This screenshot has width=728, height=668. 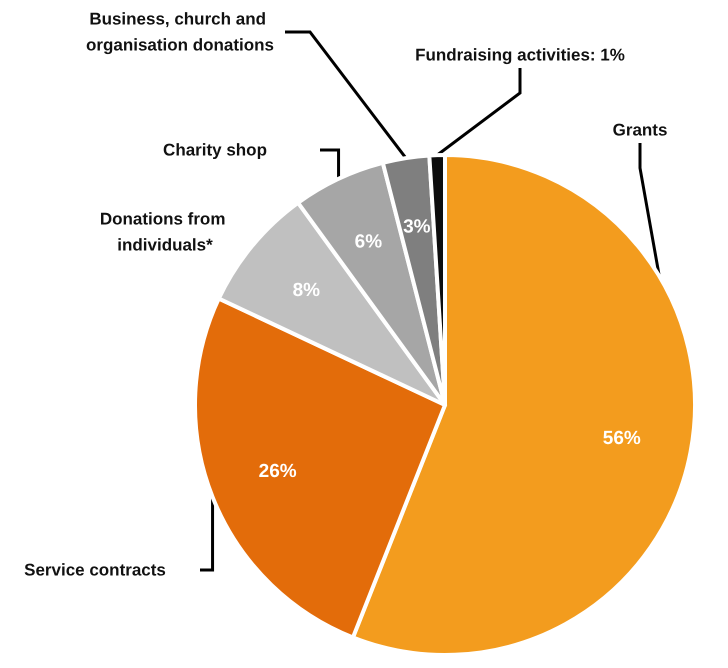 What do you see at coordinates (520, 55) in the screenshot?
I see `slice-label: Fundraising activities: 1%` at bounding box center [520, 55].